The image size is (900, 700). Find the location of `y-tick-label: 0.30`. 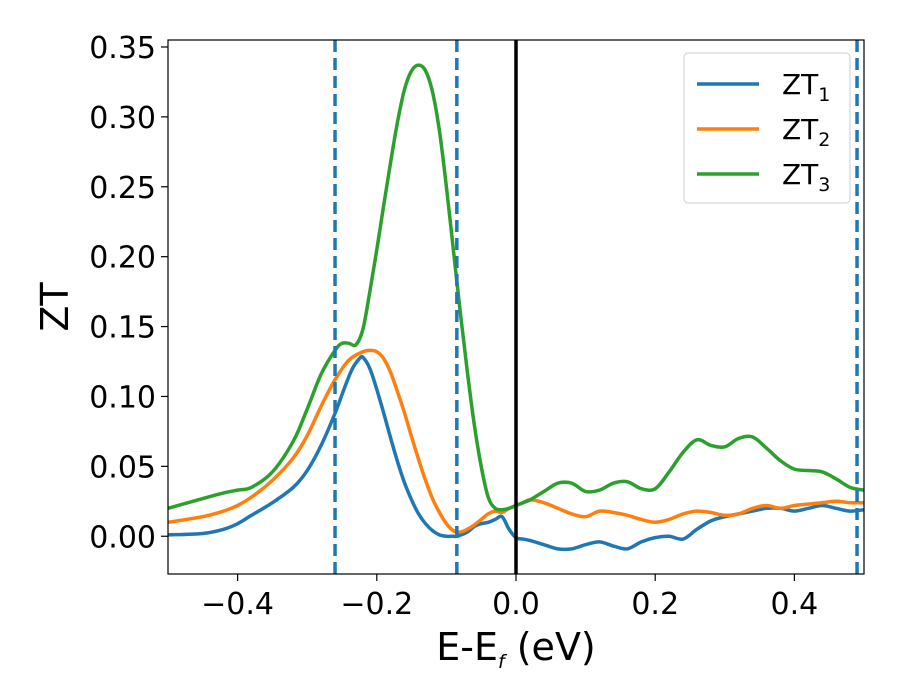

y-tick-label: 0.30 is located at coordinates (122, 118).